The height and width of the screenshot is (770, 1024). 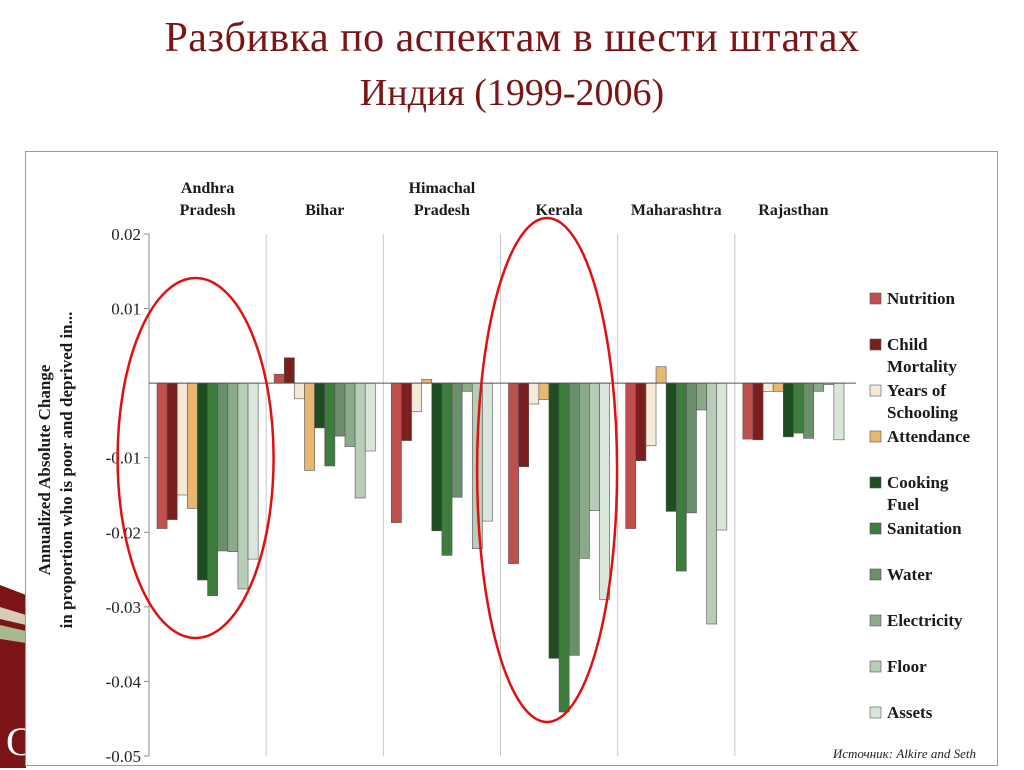 I want to click on legend-label: Nutrition, so click(x=921, y=298).